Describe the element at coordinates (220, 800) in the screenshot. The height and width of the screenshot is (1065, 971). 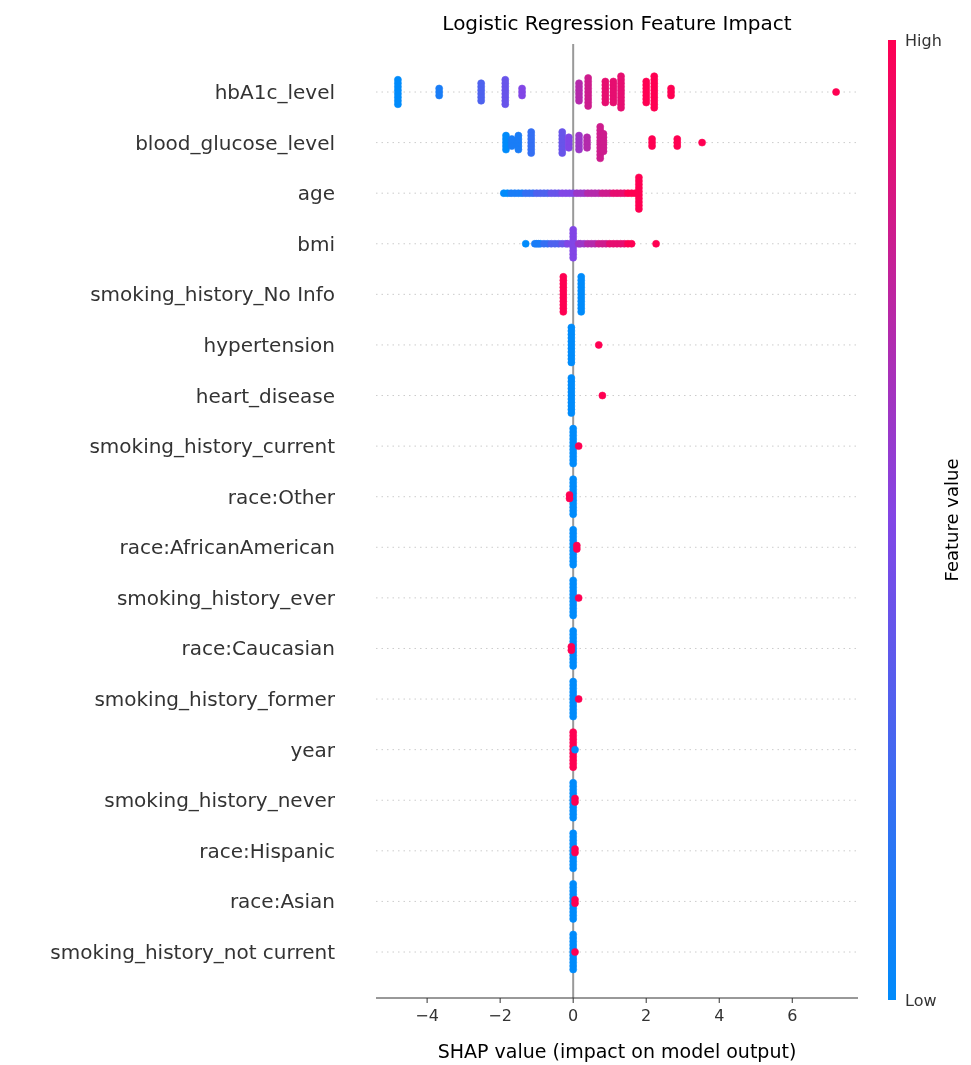
I see `y-tick-label: smoking_history_never` at that location.